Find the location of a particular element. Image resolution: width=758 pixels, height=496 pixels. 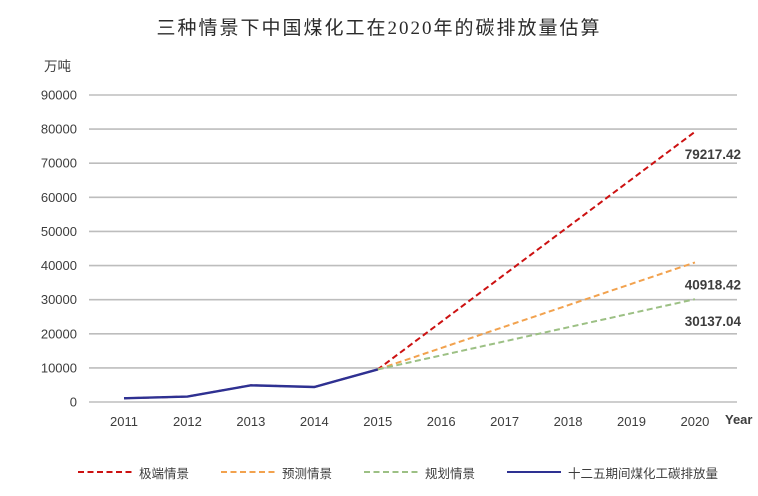

x-tick-label: 2011 is located at coordinates (124, 421).